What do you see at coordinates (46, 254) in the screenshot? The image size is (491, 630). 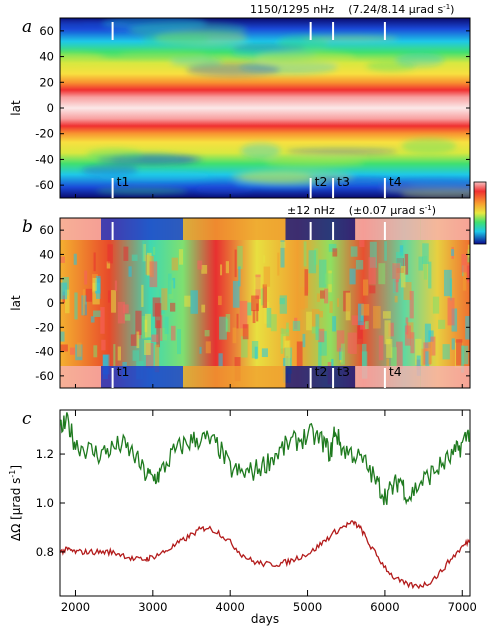 I see `ytick-label: 40` at bounding box center [46, 254].